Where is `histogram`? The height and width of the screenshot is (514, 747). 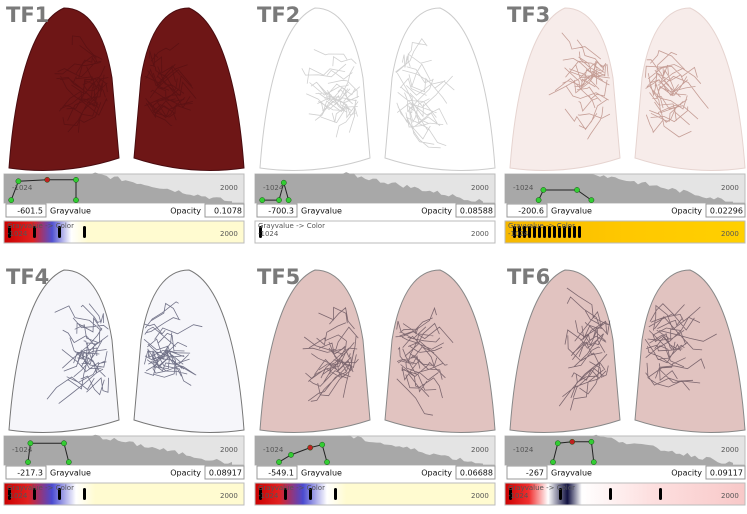
histogram is located at coordinates (619, 188).